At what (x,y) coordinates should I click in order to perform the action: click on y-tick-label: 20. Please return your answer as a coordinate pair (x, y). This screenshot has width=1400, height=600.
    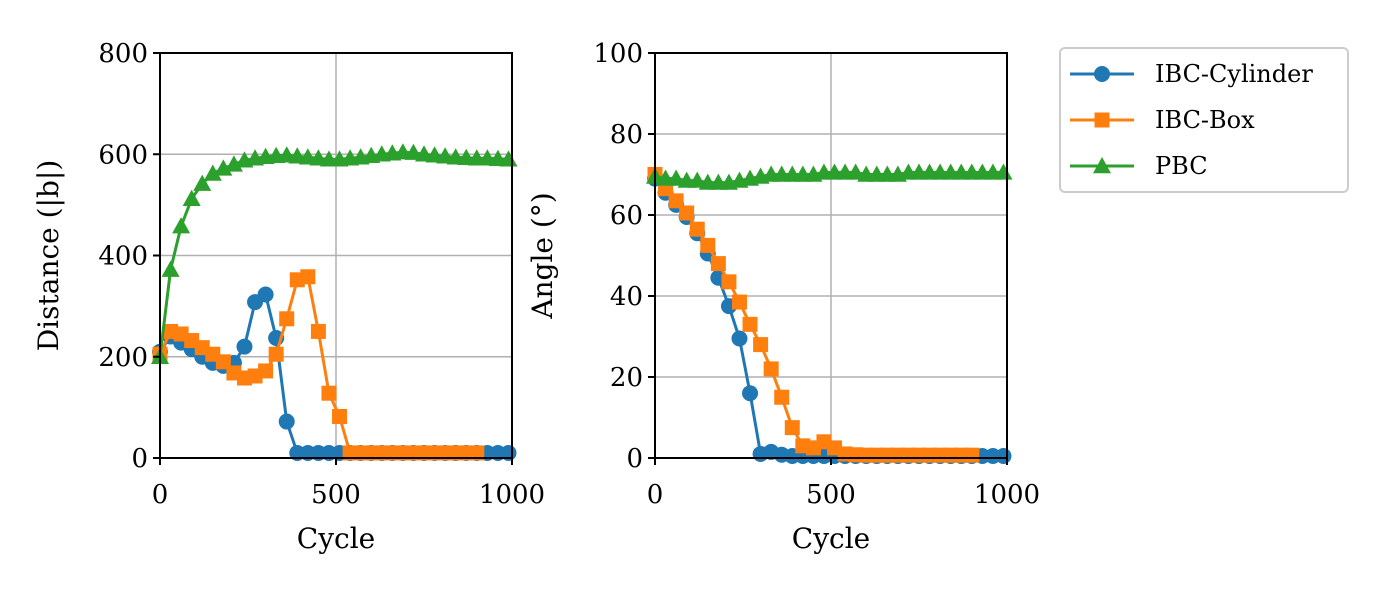
    Looking at the image, I should click on (626, 378).